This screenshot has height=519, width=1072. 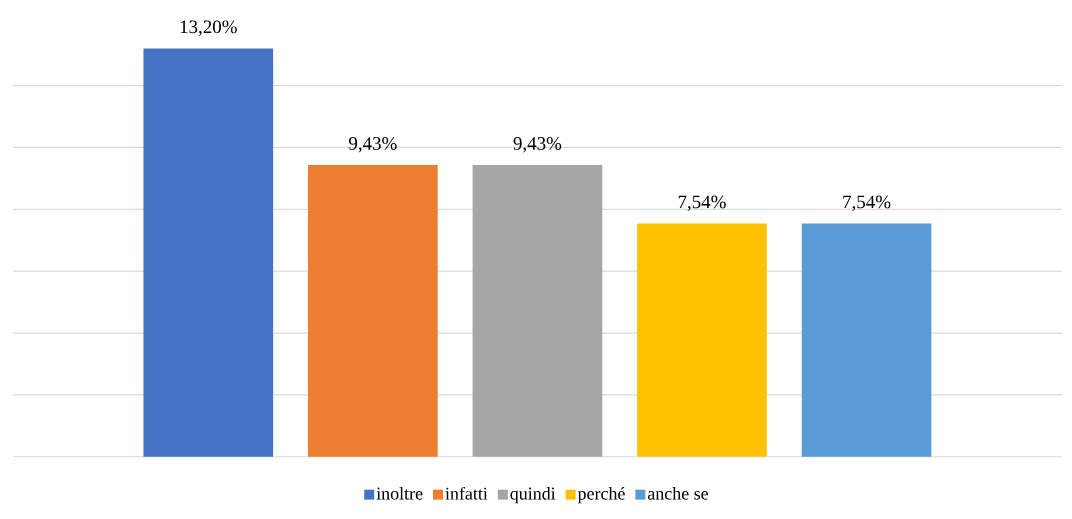 What do you see at coordinates (208, 28) in the screenshot?
I see `data-label: 13,20%` at bounding box center [208, 28].